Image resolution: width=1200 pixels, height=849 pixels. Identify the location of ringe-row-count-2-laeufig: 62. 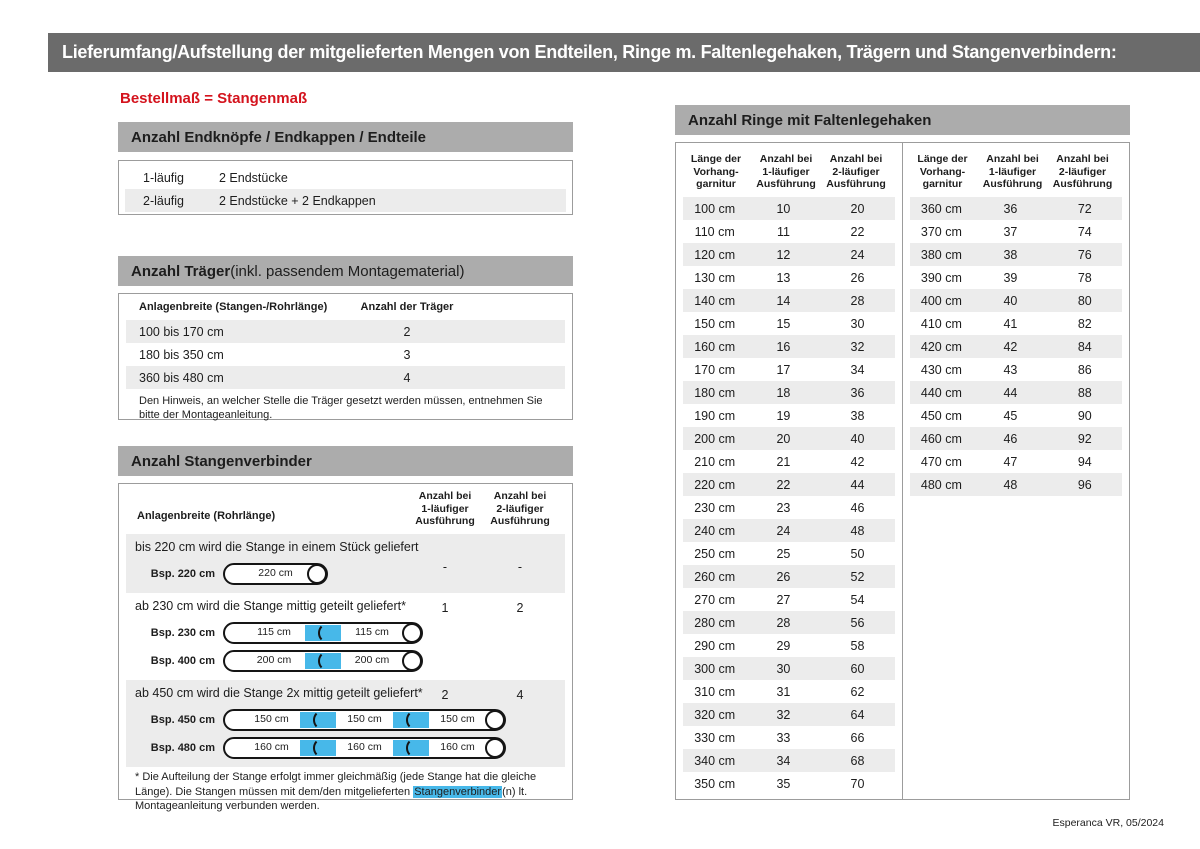
(857, 691).